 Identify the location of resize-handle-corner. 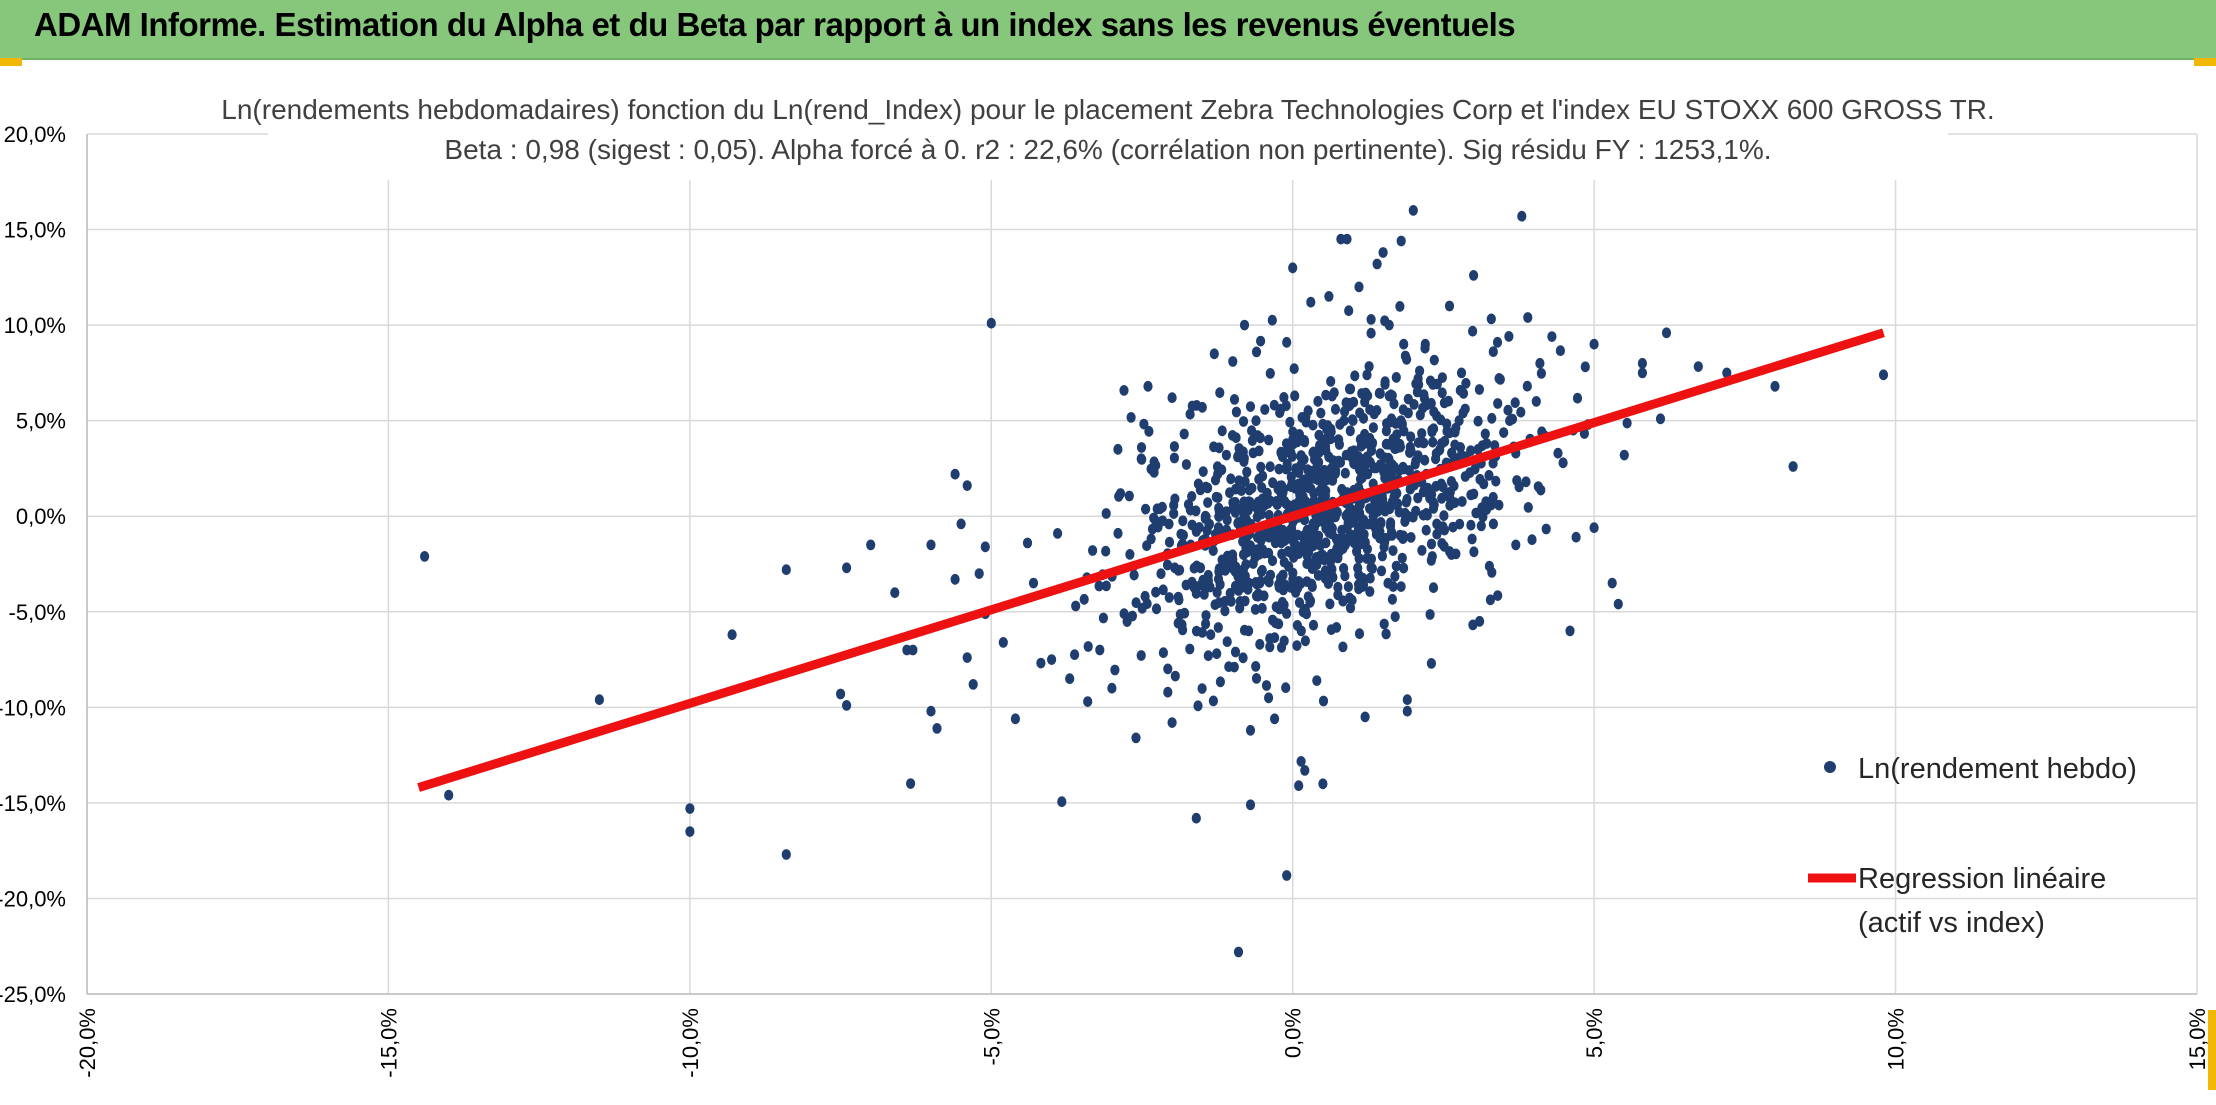
(2212, 1050).